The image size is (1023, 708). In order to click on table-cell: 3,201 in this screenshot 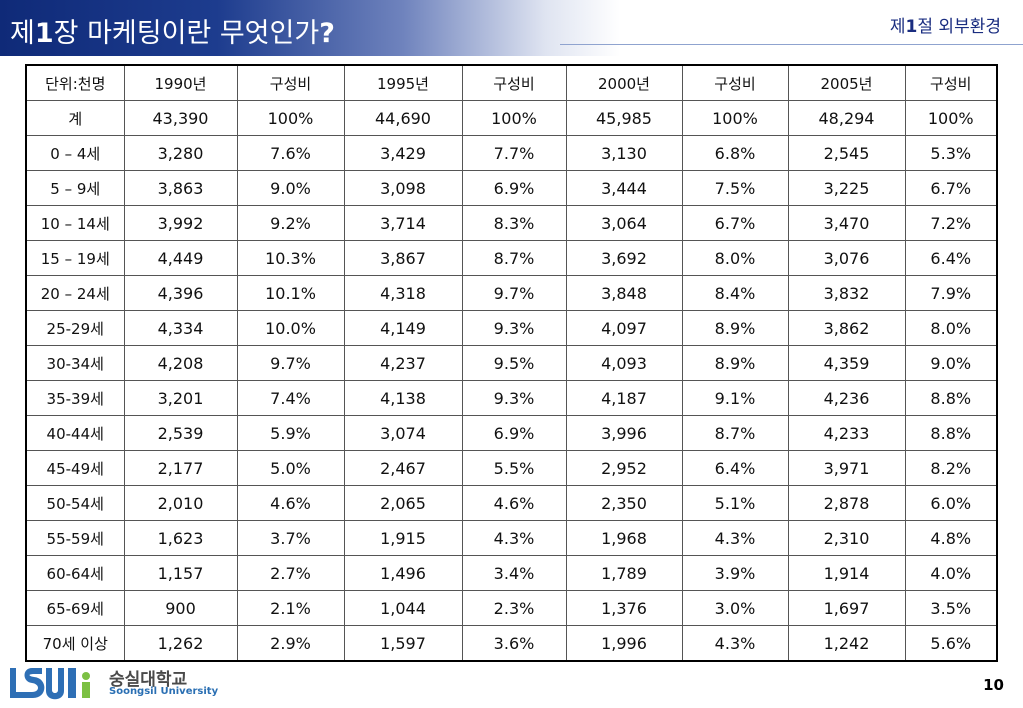, I will do `click(180, 398)`.